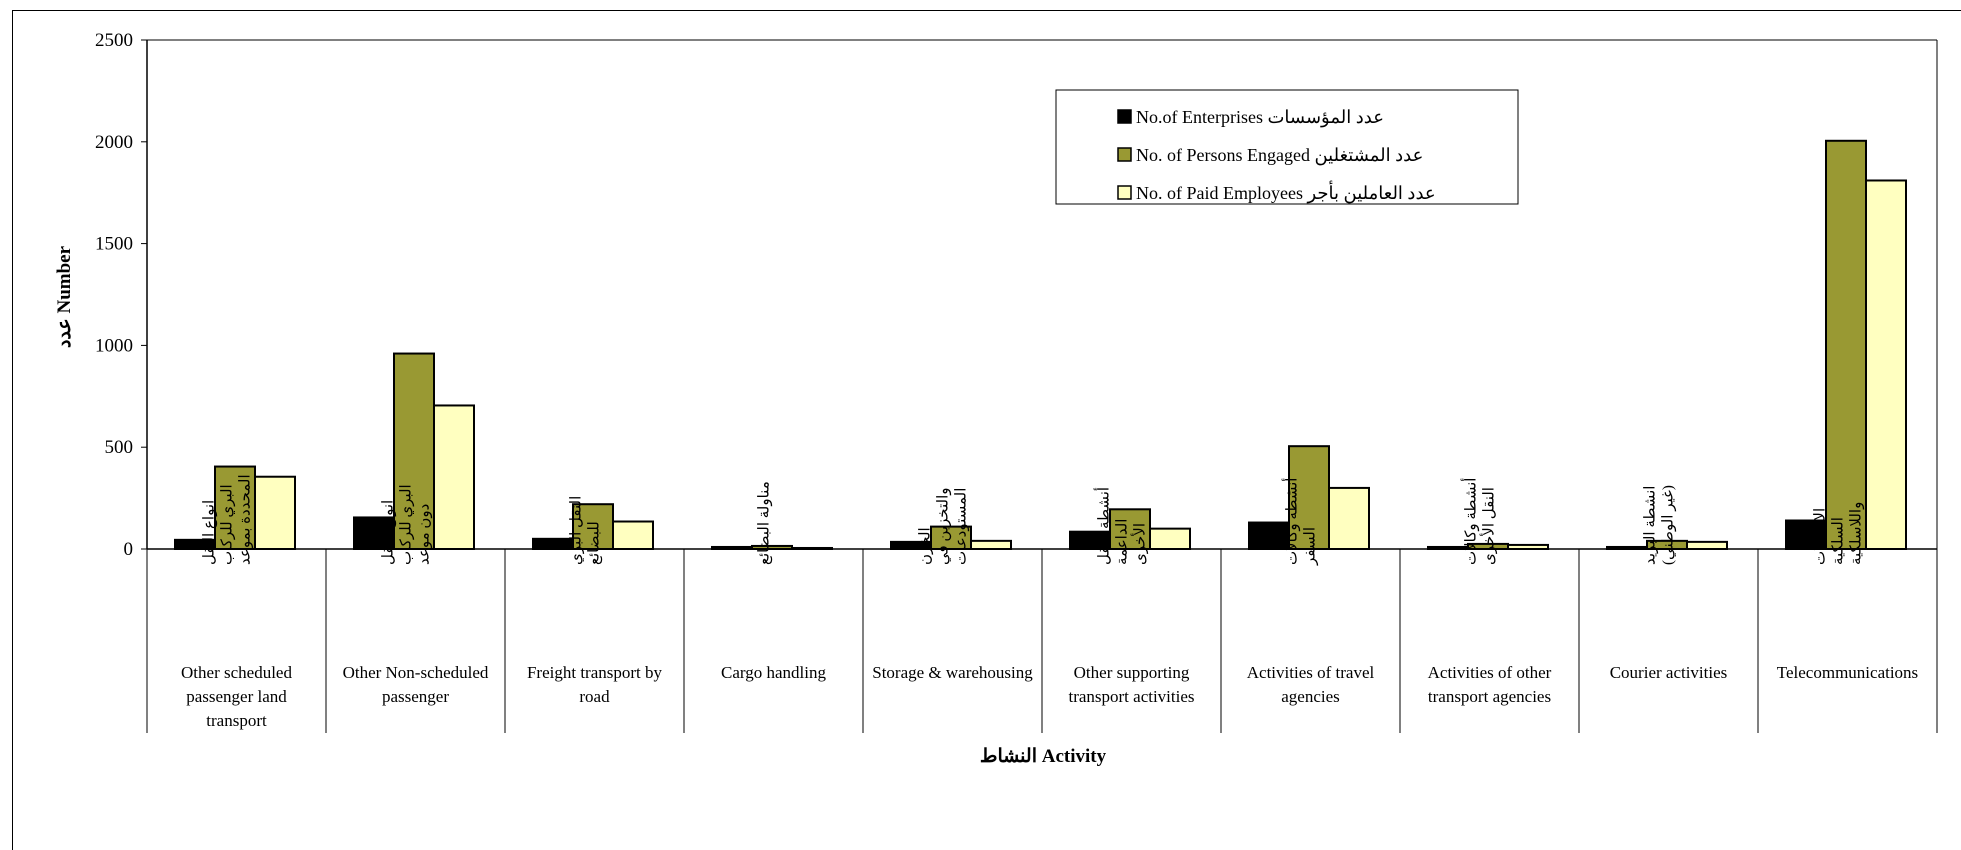 This screenshot has width=1961, height=850. What do you see at coordinates (1132, 672) in the screenshot?
I see `category-label-english: Other supporting` at bounding box center [1132, 672].